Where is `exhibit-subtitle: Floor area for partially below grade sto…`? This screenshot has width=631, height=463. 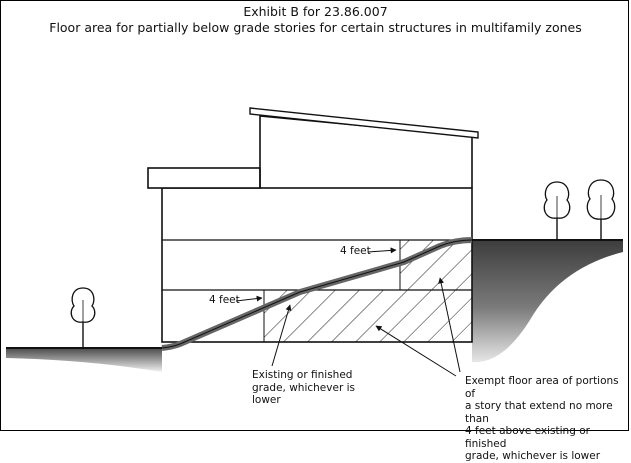 exhibit-subtitle: Floor area for partially below grade sto… is located at coordinates (315, 27).